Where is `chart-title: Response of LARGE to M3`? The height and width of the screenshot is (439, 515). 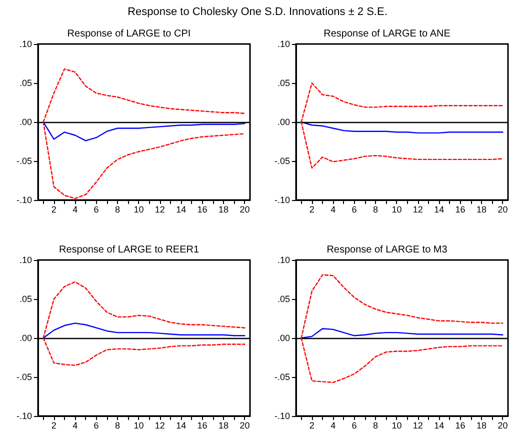 chart-title: Response of LARGE to M3 is located at coordinates (387, 250).